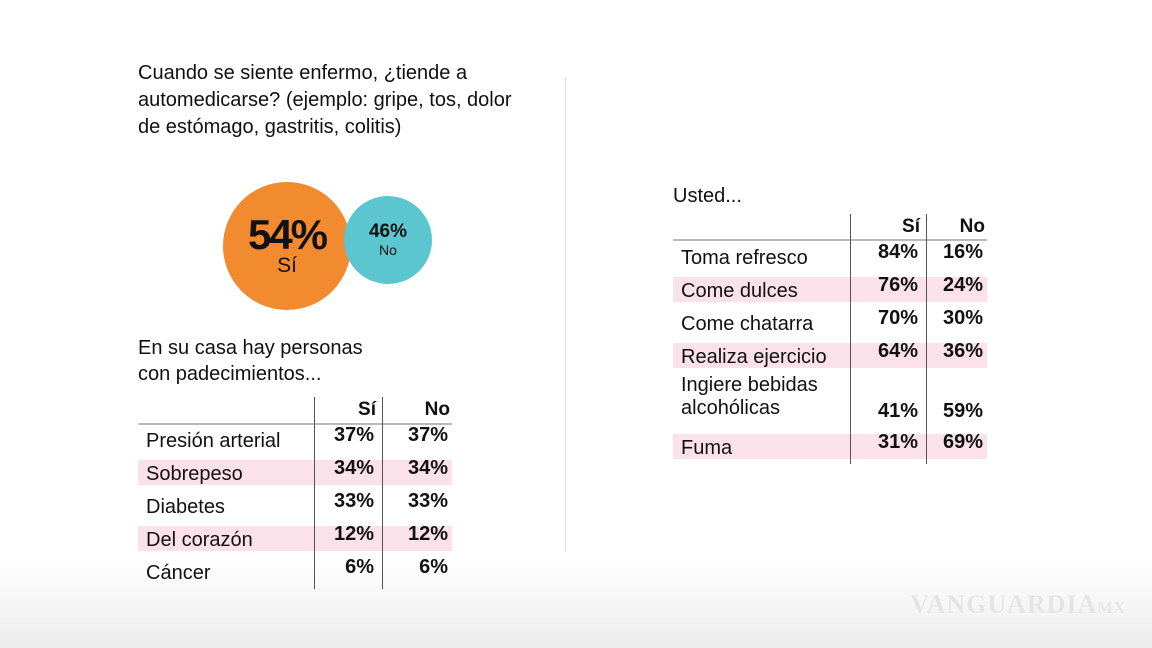 The width and height of the screenshot is (1152, 648). Describe the element at coordinates (897, 285) in the screenshot. I see `value-si: 76%` at that location.